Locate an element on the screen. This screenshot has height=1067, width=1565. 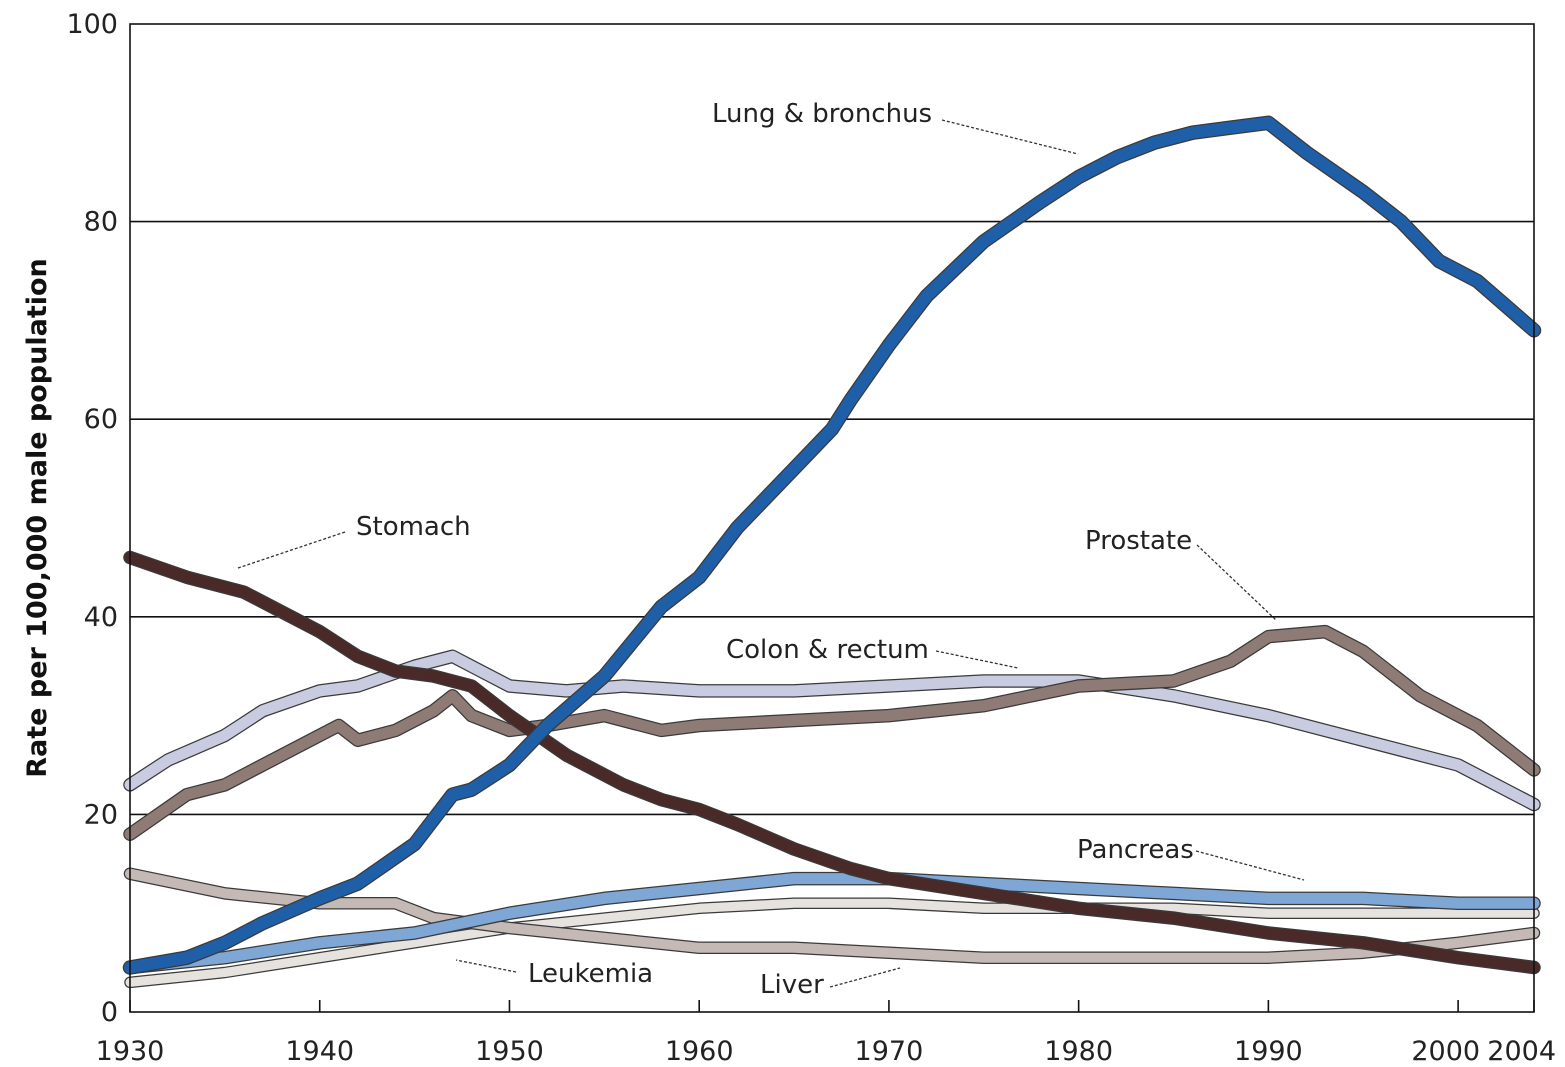
y-tick-label: 0 is located at coordinates (109, 1012).